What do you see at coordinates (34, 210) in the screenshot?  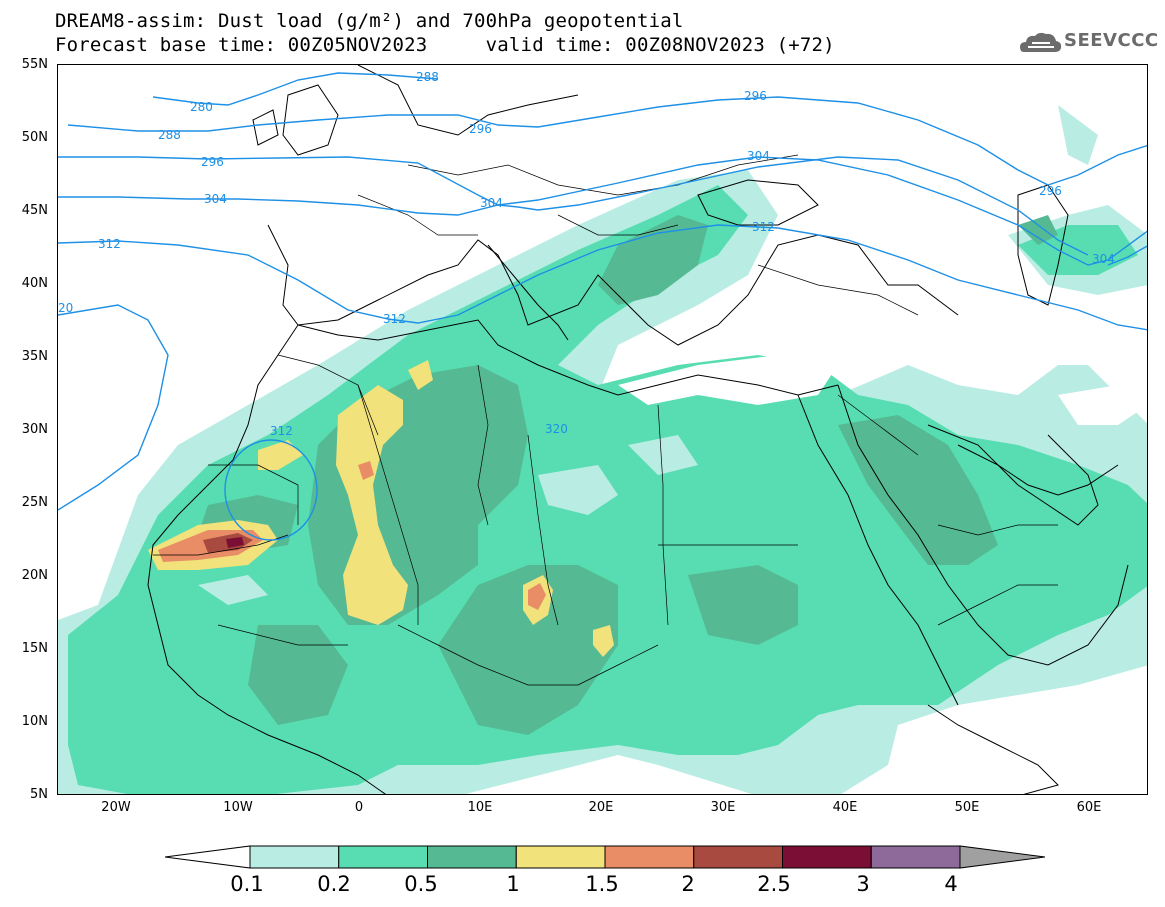 I see `lat-label: 45N` at bounding box center [34, 210].